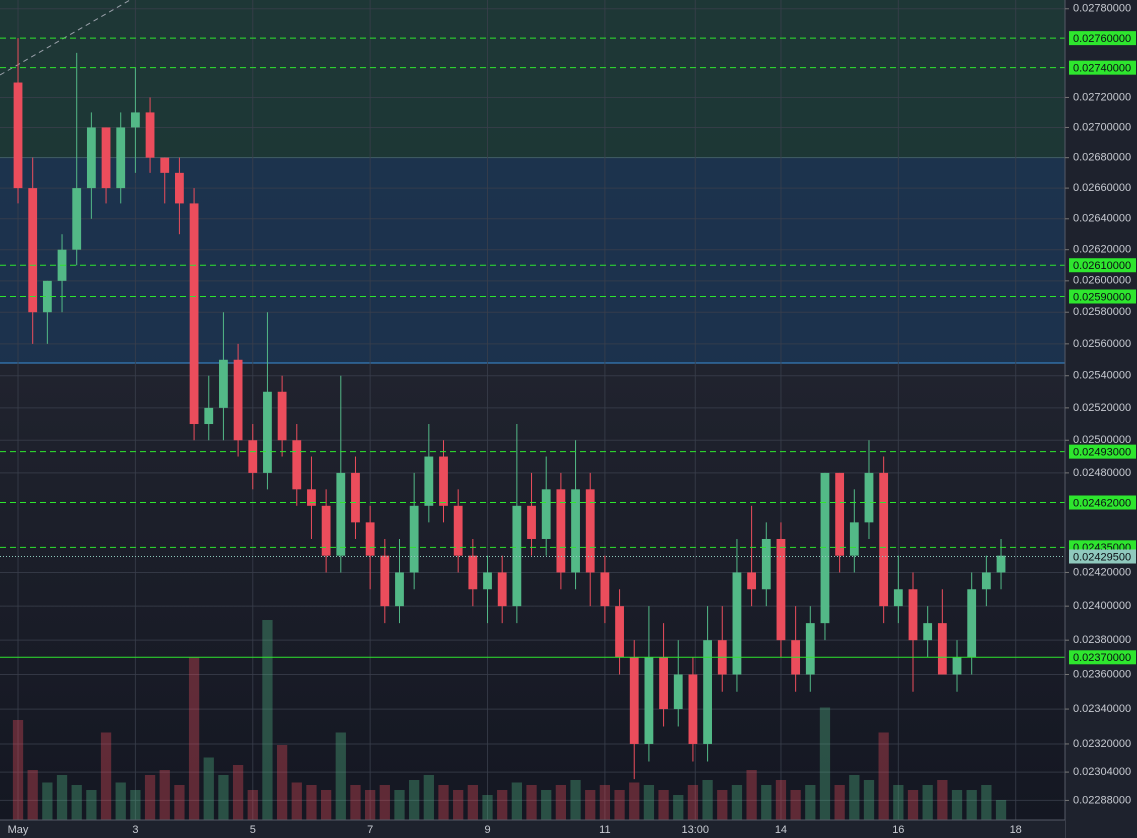 Image resolution: width=1137 pixels, height=838 pixels. I want to click on y-tick-label: 0.02620000, so click(1102, 250).